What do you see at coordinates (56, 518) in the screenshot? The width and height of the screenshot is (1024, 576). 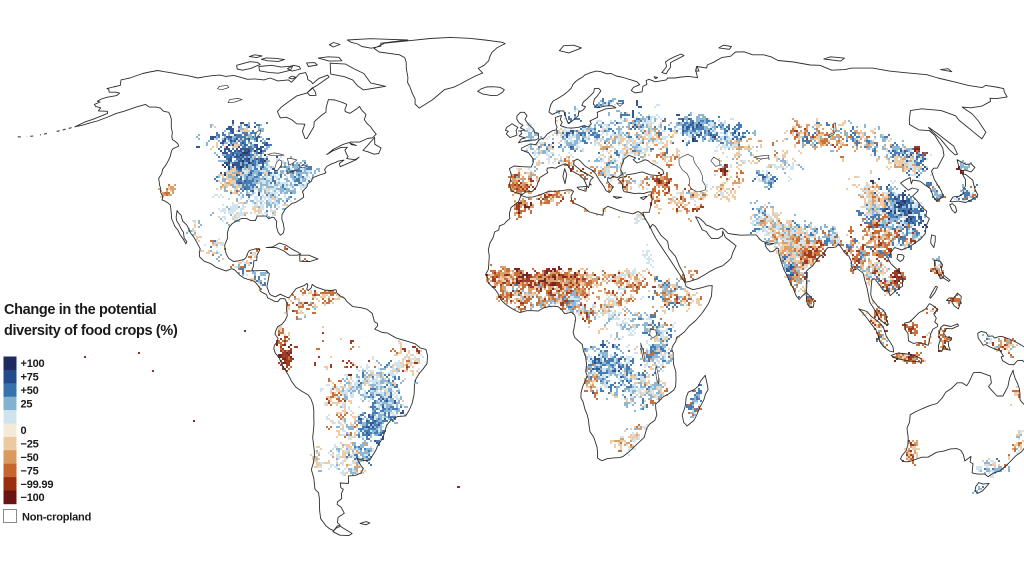 I see `svg-text: Non-cropland` at bounding box center [56, 518].